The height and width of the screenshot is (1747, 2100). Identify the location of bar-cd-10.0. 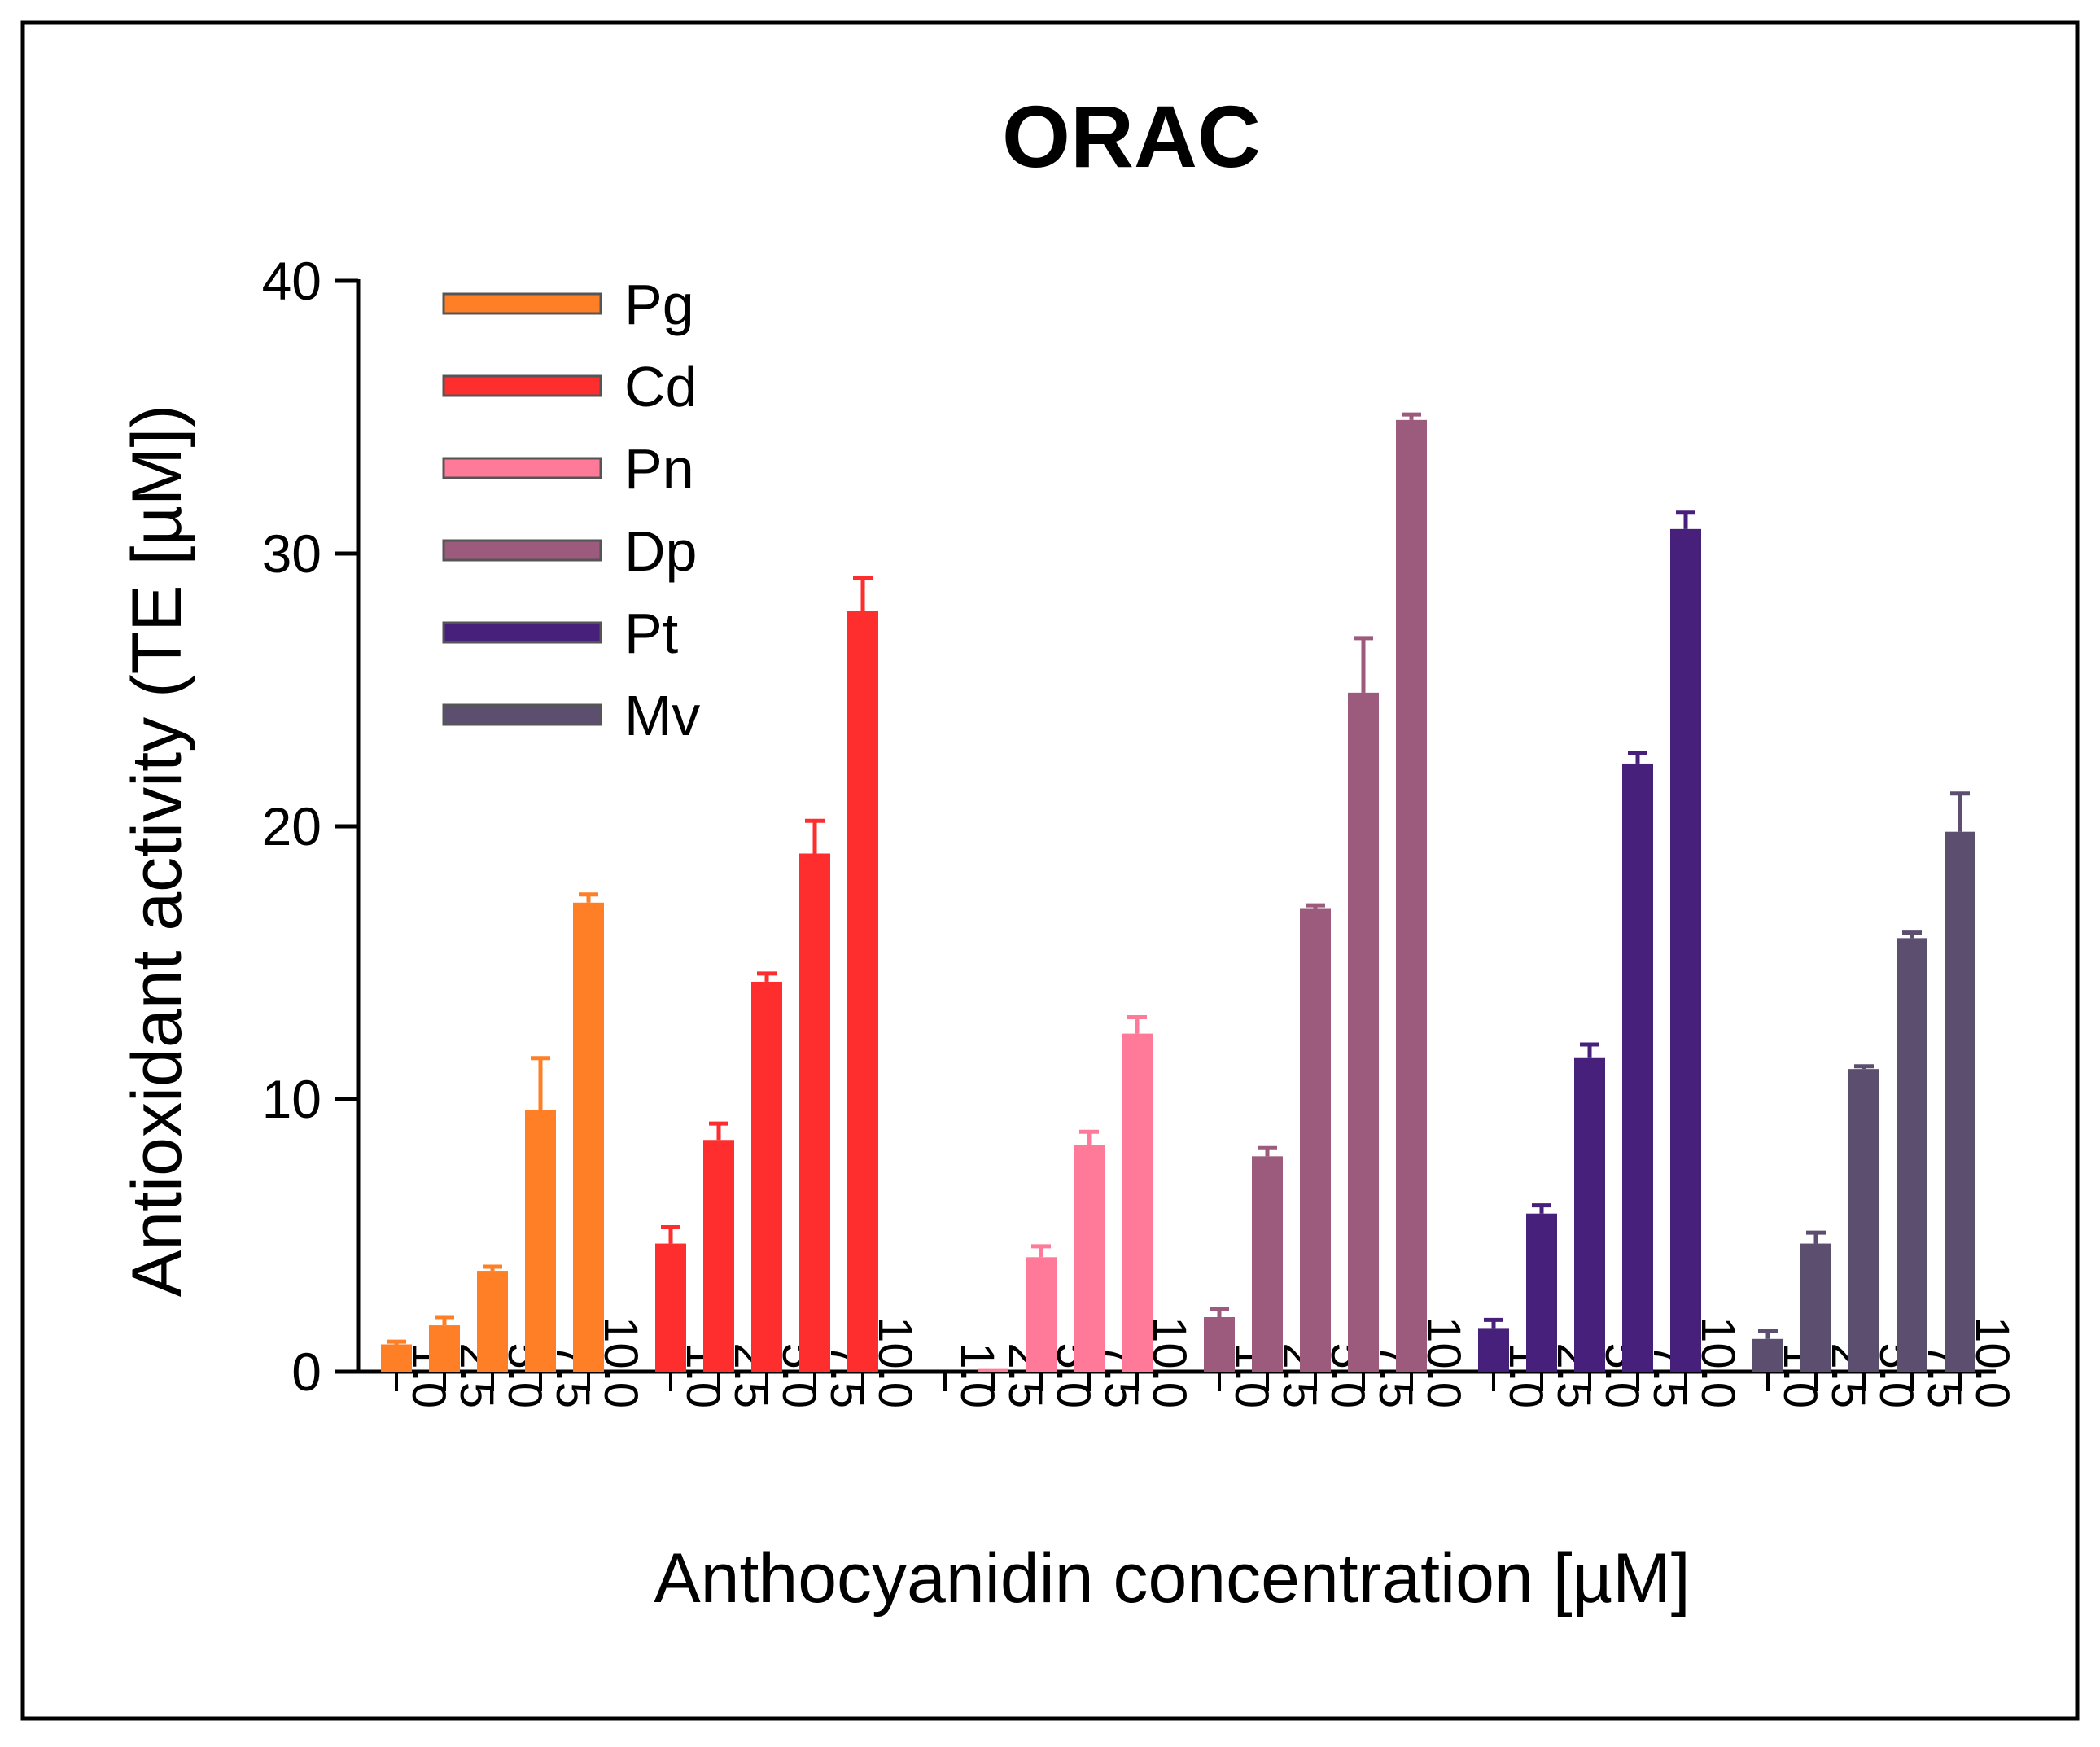
(862, 991).